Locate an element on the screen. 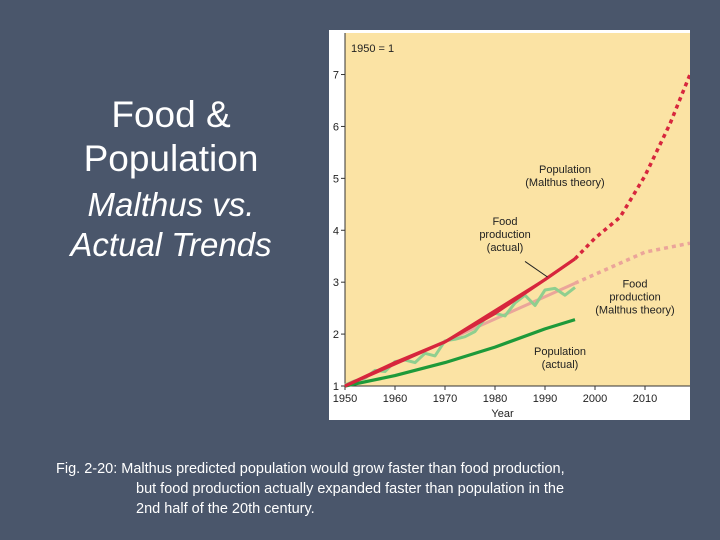 Image resolution: width=720 pixels, height=540 pixels. series-line-population-malthus-theory is located at coordinates (460, 322).